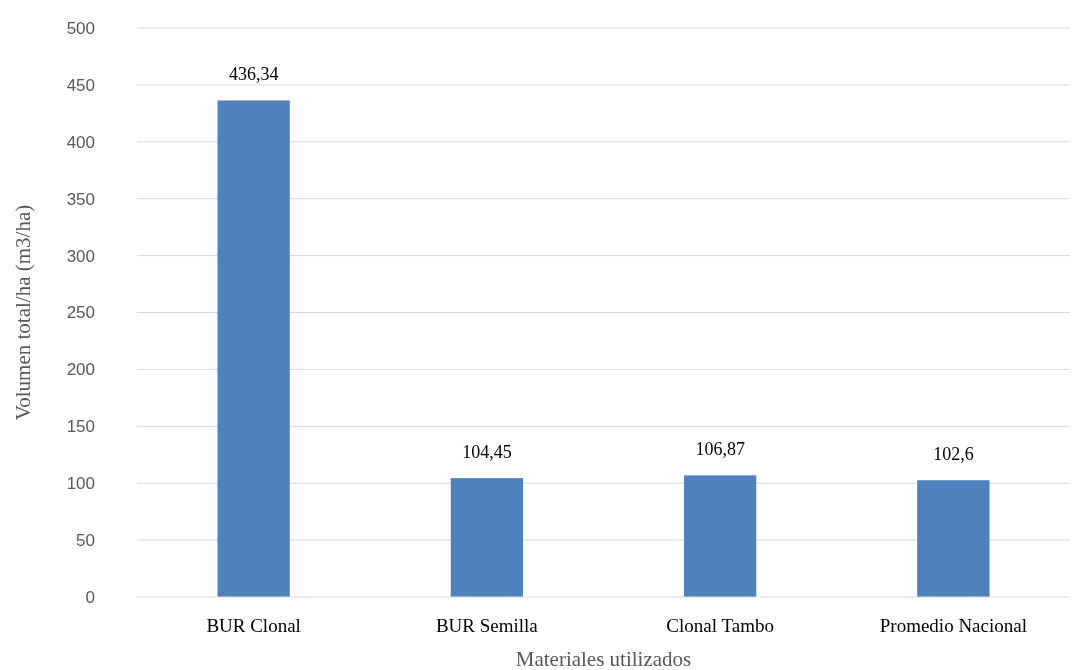 This screenshot has height=670, width=1072. What do you see at coordinates (80, 313) in the screenshot?
I see `y-tick-label: 250` at bounding box center [80, 313].